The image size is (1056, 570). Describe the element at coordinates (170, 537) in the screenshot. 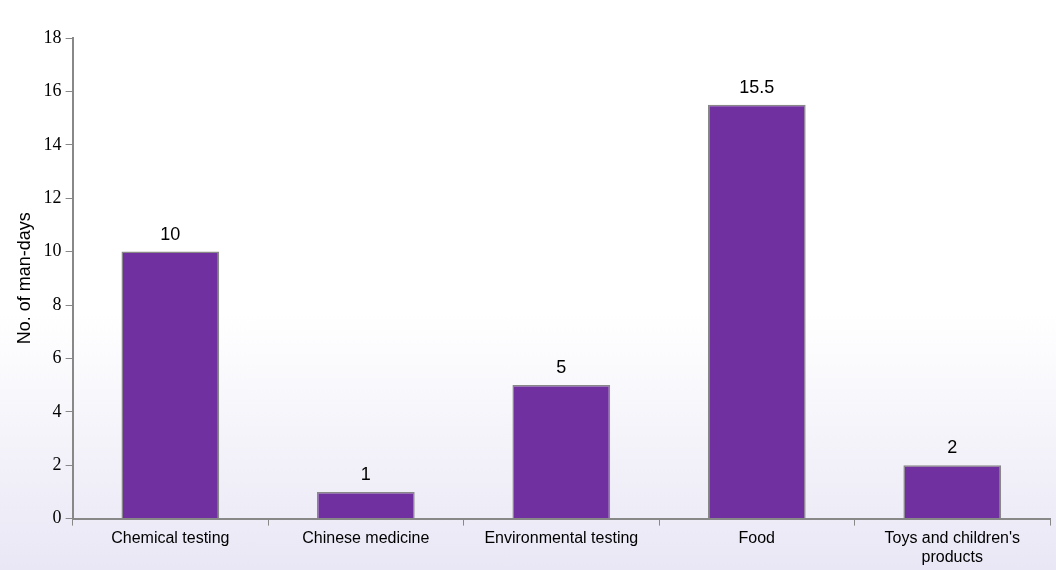

I see `x-tick-label: Chemical testing` at that location.